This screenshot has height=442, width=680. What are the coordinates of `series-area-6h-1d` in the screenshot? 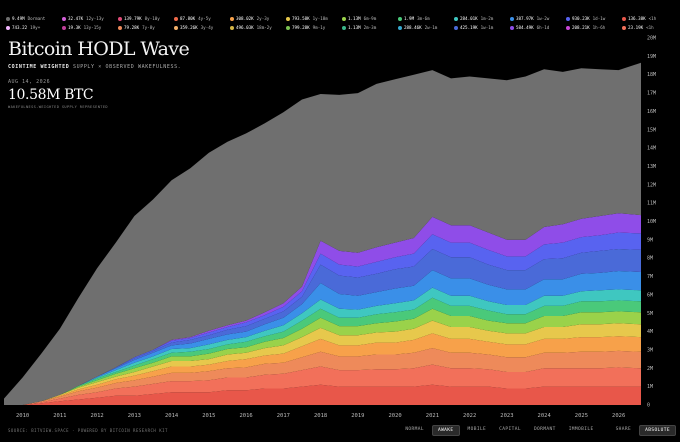 It's located at (322, 376).